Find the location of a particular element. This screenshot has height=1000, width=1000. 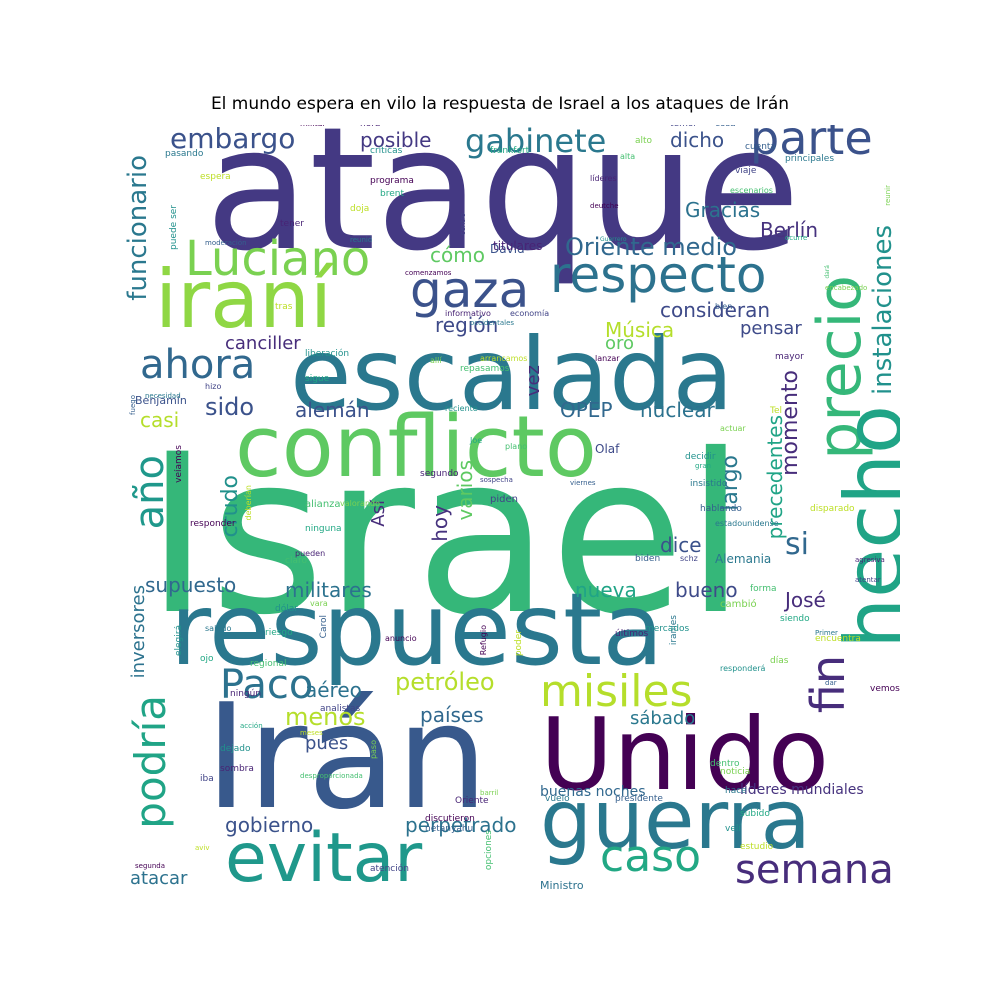

cloud-word-small: reciente is located at coordinates (461, 408).